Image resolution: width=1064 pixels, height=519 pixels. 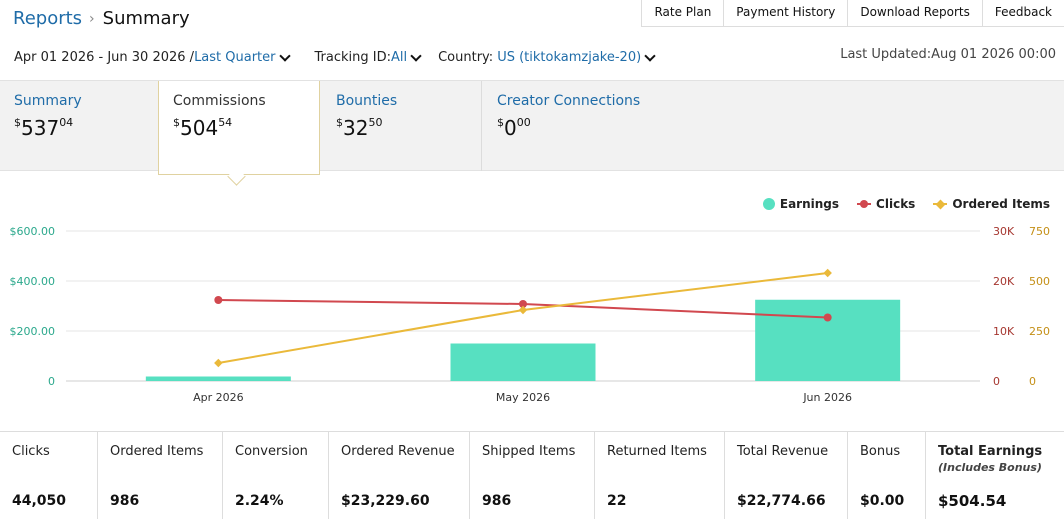 I want to click on y-axis-tick-label: $600.00, so click(x=33, y=231).